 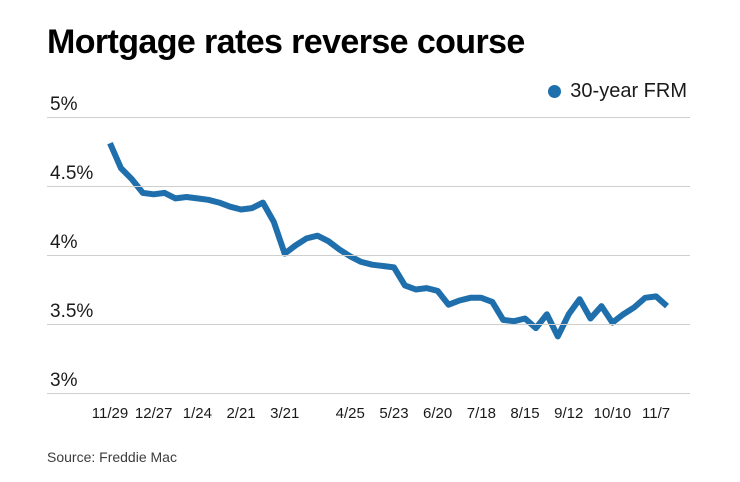 What do you see at coordinates (64, 242) in the screenshot?
I see `y-axis-tick-label: 4%` at bounding box center [64, 242].